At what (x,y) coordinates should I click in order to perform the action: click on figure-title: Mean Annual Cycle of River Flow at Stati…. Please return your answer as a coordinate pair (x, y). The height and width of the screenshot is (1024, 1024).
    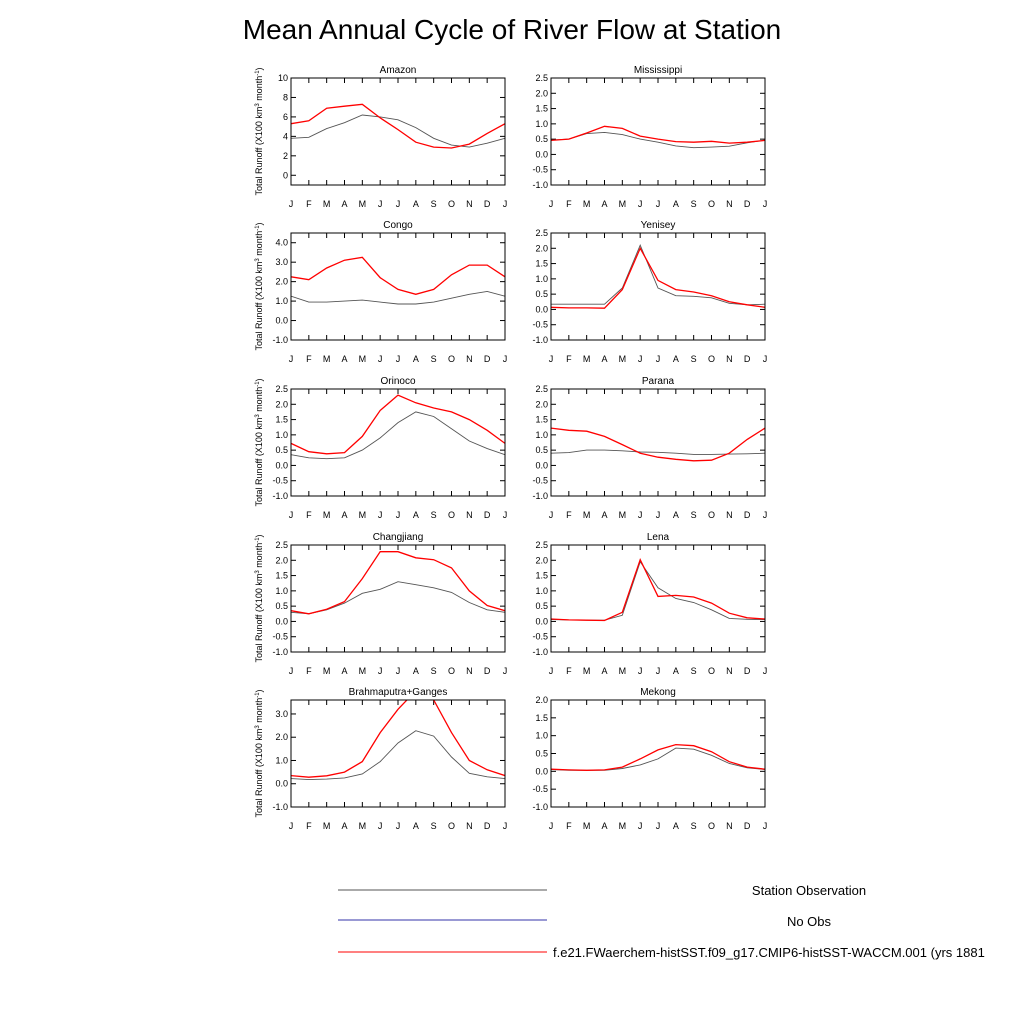
    Looking at the image, I should click on (512, 29).